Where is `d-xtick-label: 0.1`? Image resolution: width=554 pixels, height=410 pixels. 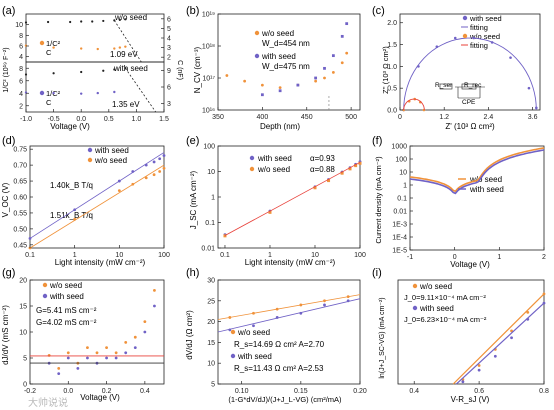
d-xtick-label: 0.1 is located at coordinates (30, 255).